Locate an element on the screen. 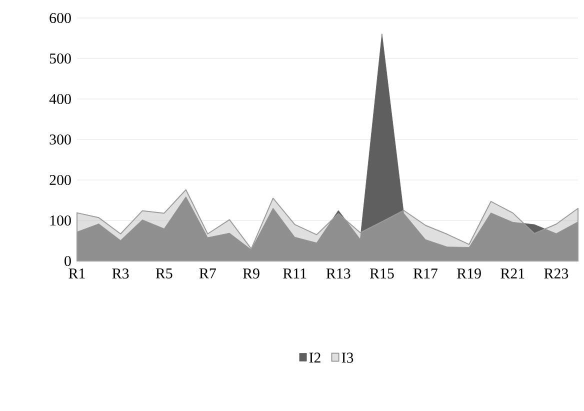 Image resolution: width=584 pixels, height=411 pixels. legend-label: I2 is located at coordinates (314, 357).